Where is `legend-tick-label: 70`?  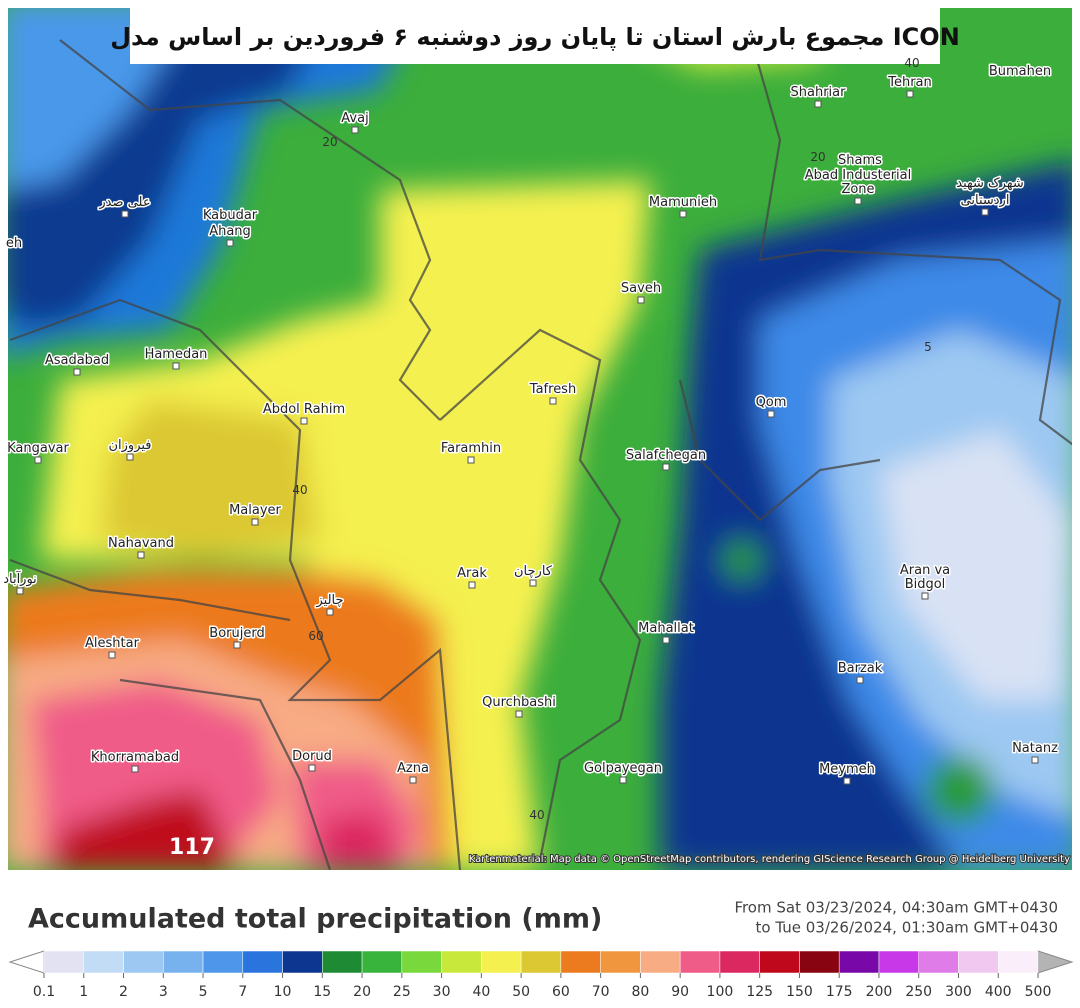
legend-tick-label: 70 is located at coordinates (601, 992).